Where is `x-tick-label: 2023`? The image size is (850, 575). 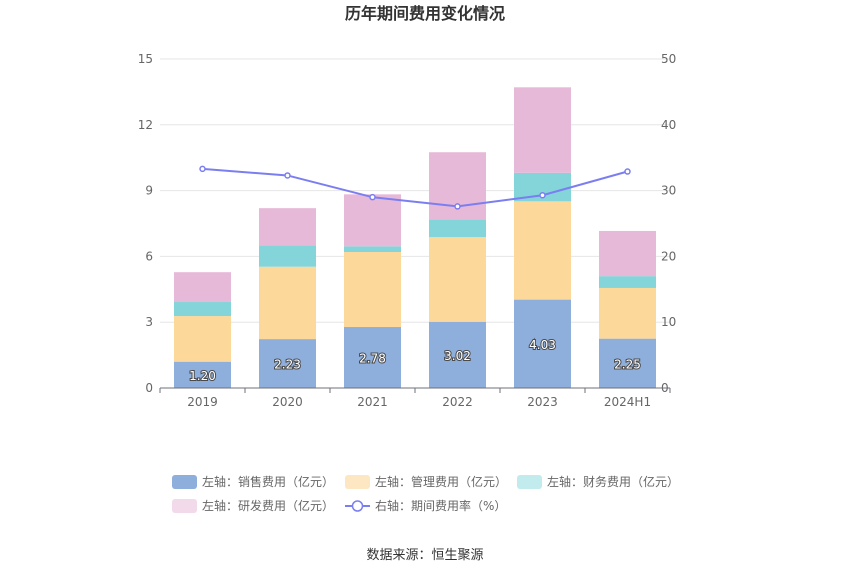
x-tick-label: 2023 is located at coordinates (542, 402).